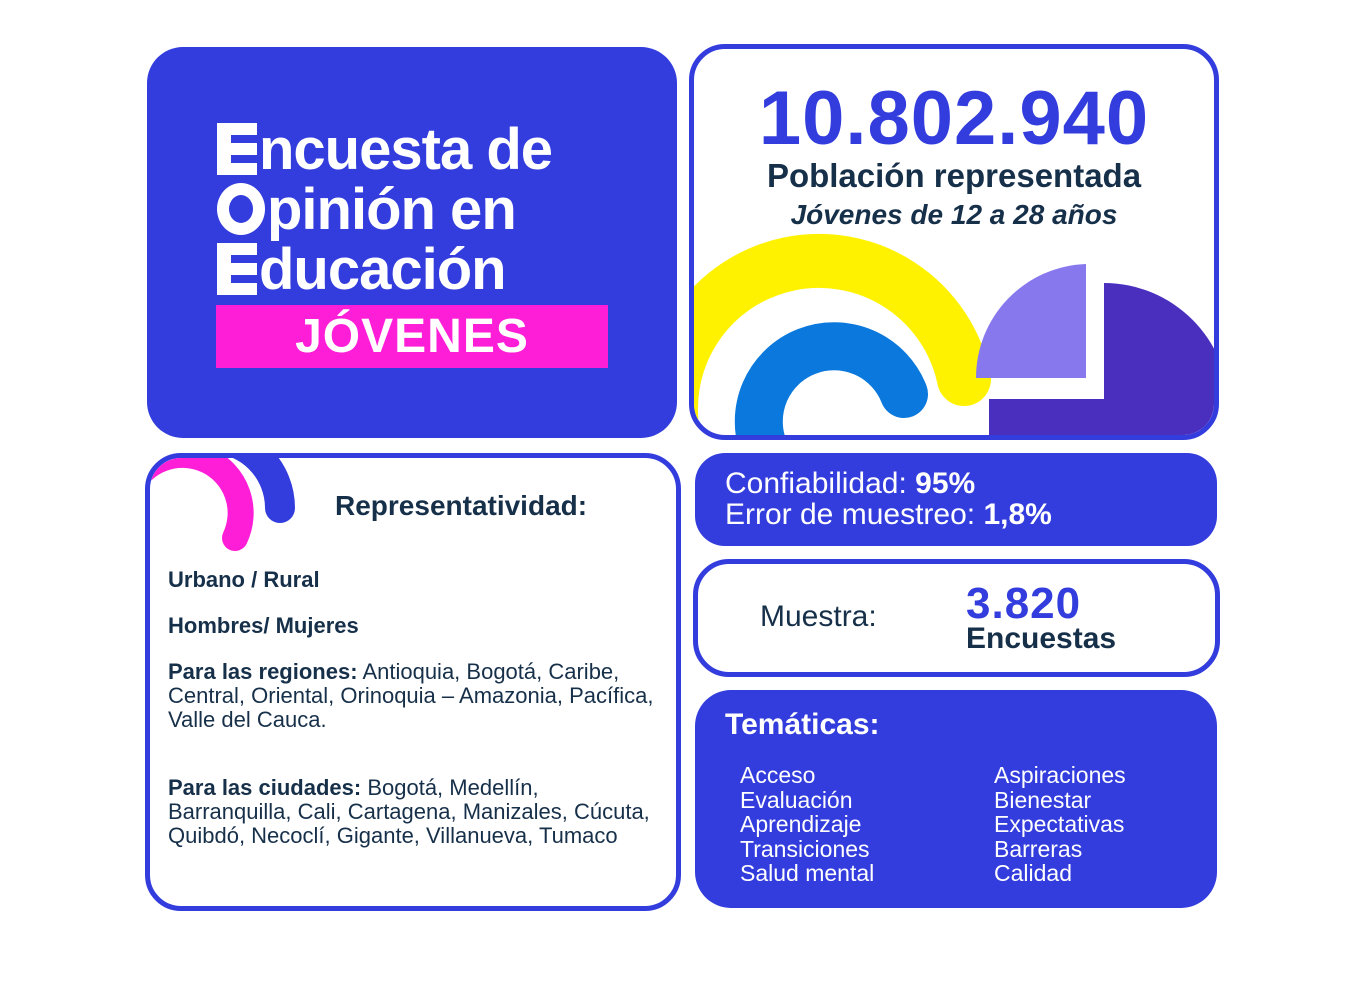 The height and width of the screenshot is (989, 1364). I want to click on tematica-item: Evaluación, so click(796, 799).